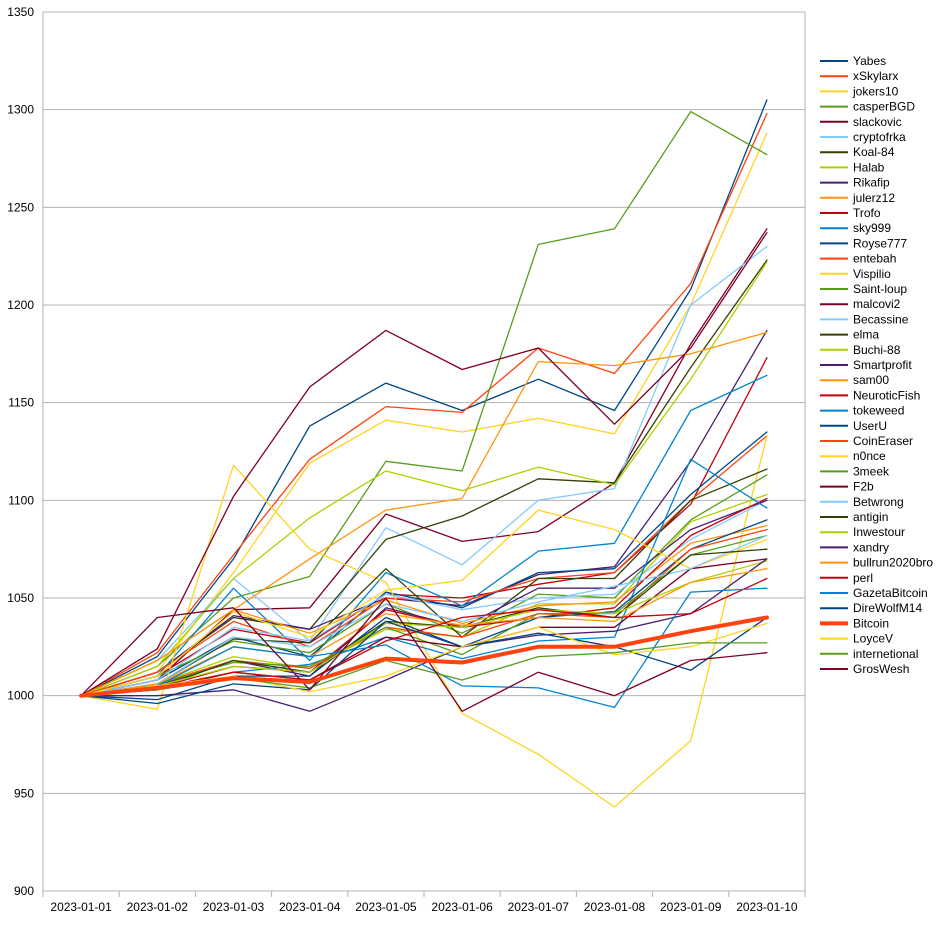 The width and height of the screenshot is (943, 928). What do you see at coordinates (882, 365) in the screenshot?
I see `legend-label: Smartprofit` at bounding box center [882, 365].